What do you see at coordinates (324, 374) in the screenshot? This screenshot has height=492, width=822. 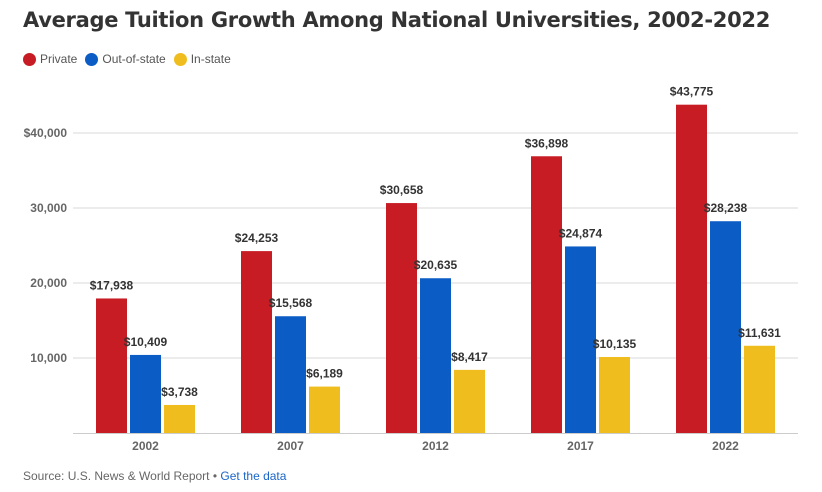 I see `data-label: $6,189` at bounding box center [324, 374].